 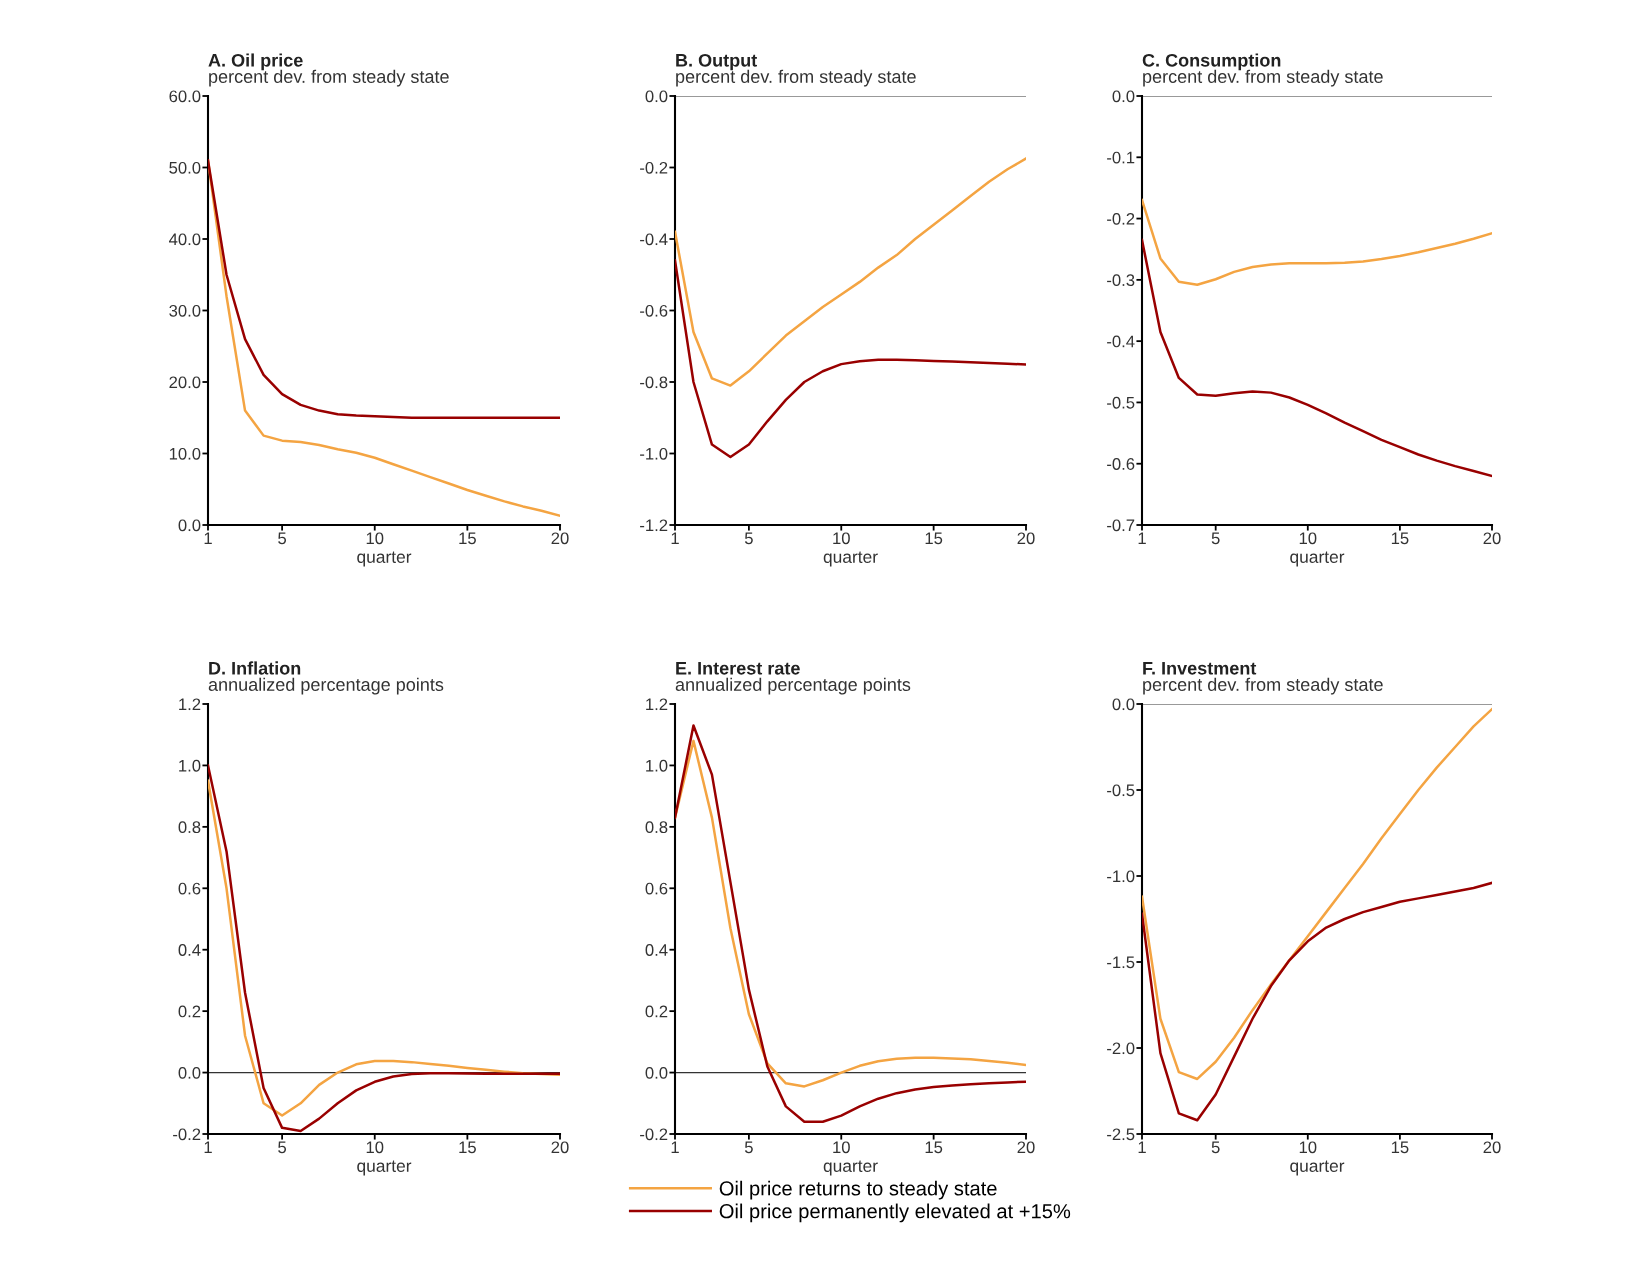 I want to click on legend-label: Oil price returns to steady state, so click(x=858, y=1190).